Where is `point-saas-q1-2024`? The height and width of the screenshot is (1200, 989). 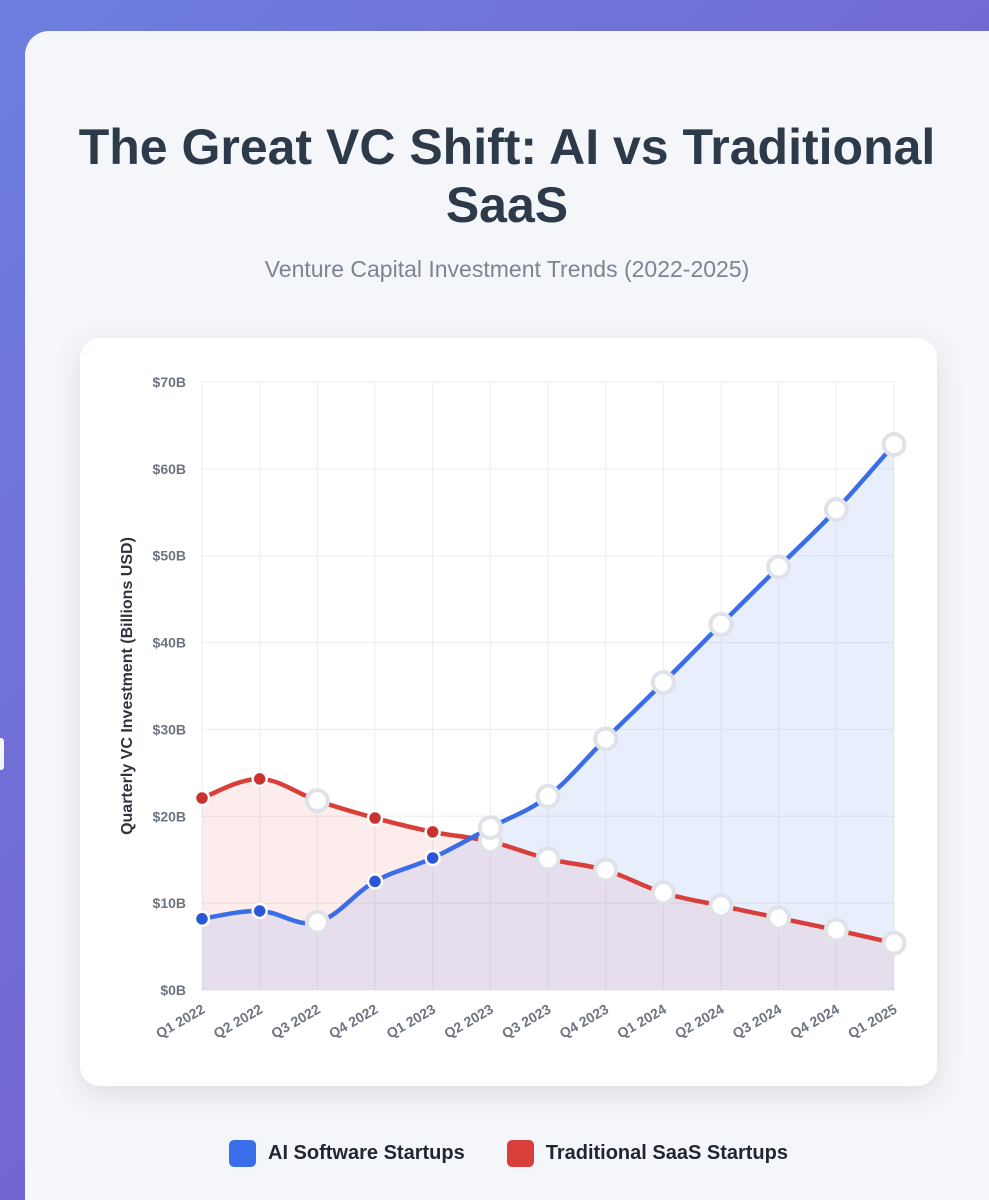
point-saas-q1-2024 is located at coordinates (663, 893).